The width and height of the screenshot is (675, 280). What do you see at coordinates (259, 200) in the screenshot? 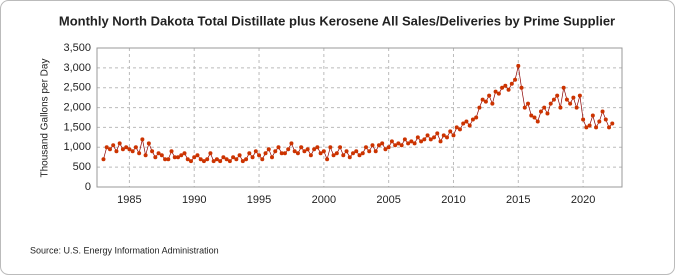
I see `x-tick-label: 1995` at bounding box center [259, 200].